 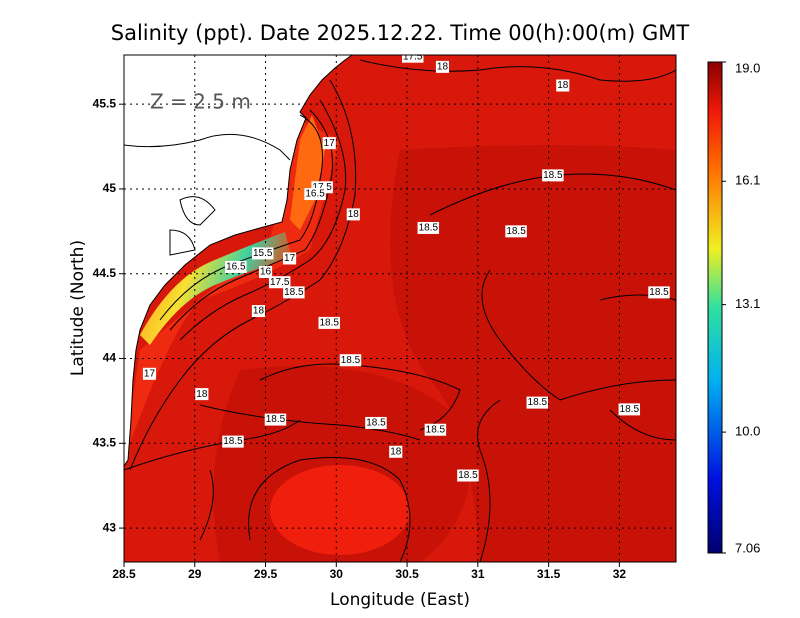 I want to click on colorbar-tick-label: 16.1, so click(x=747, y=180).